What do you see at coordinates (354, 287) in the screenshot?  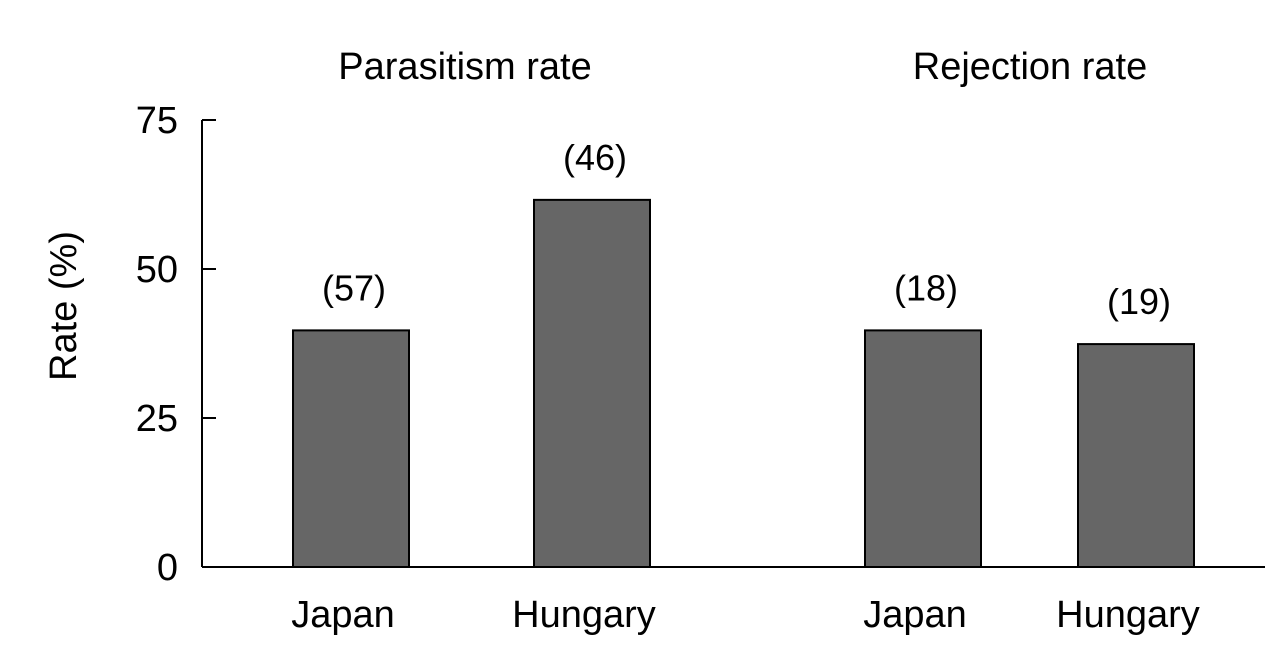 I see `bar-data-label: (57)` at bounding box center [354, 287].